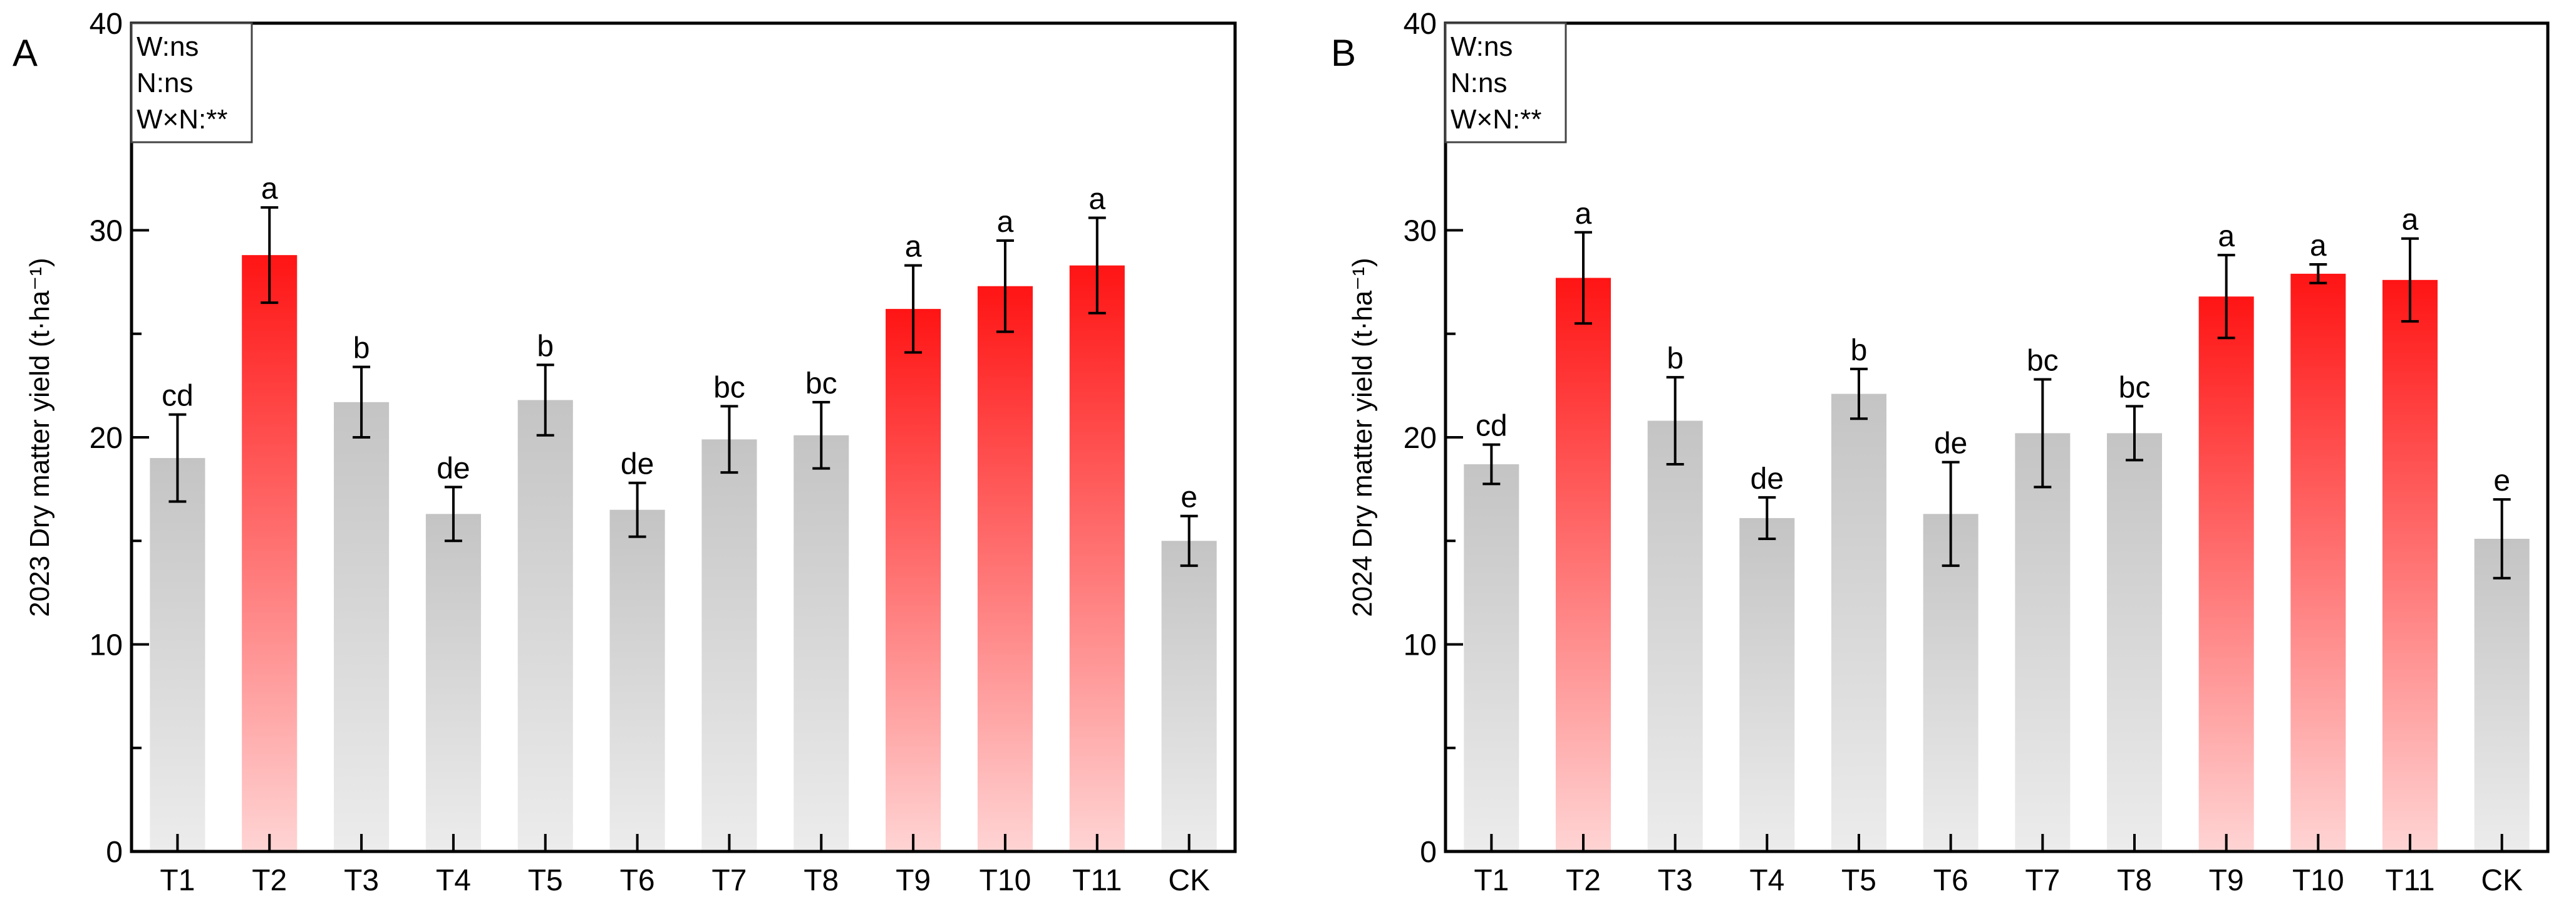 The height and width of the screenshot is (916, 2576). What do you see at coordinates (1343, 53) in the screenshot?
I see `panel-label: B` at bounding box center [1343, 53].